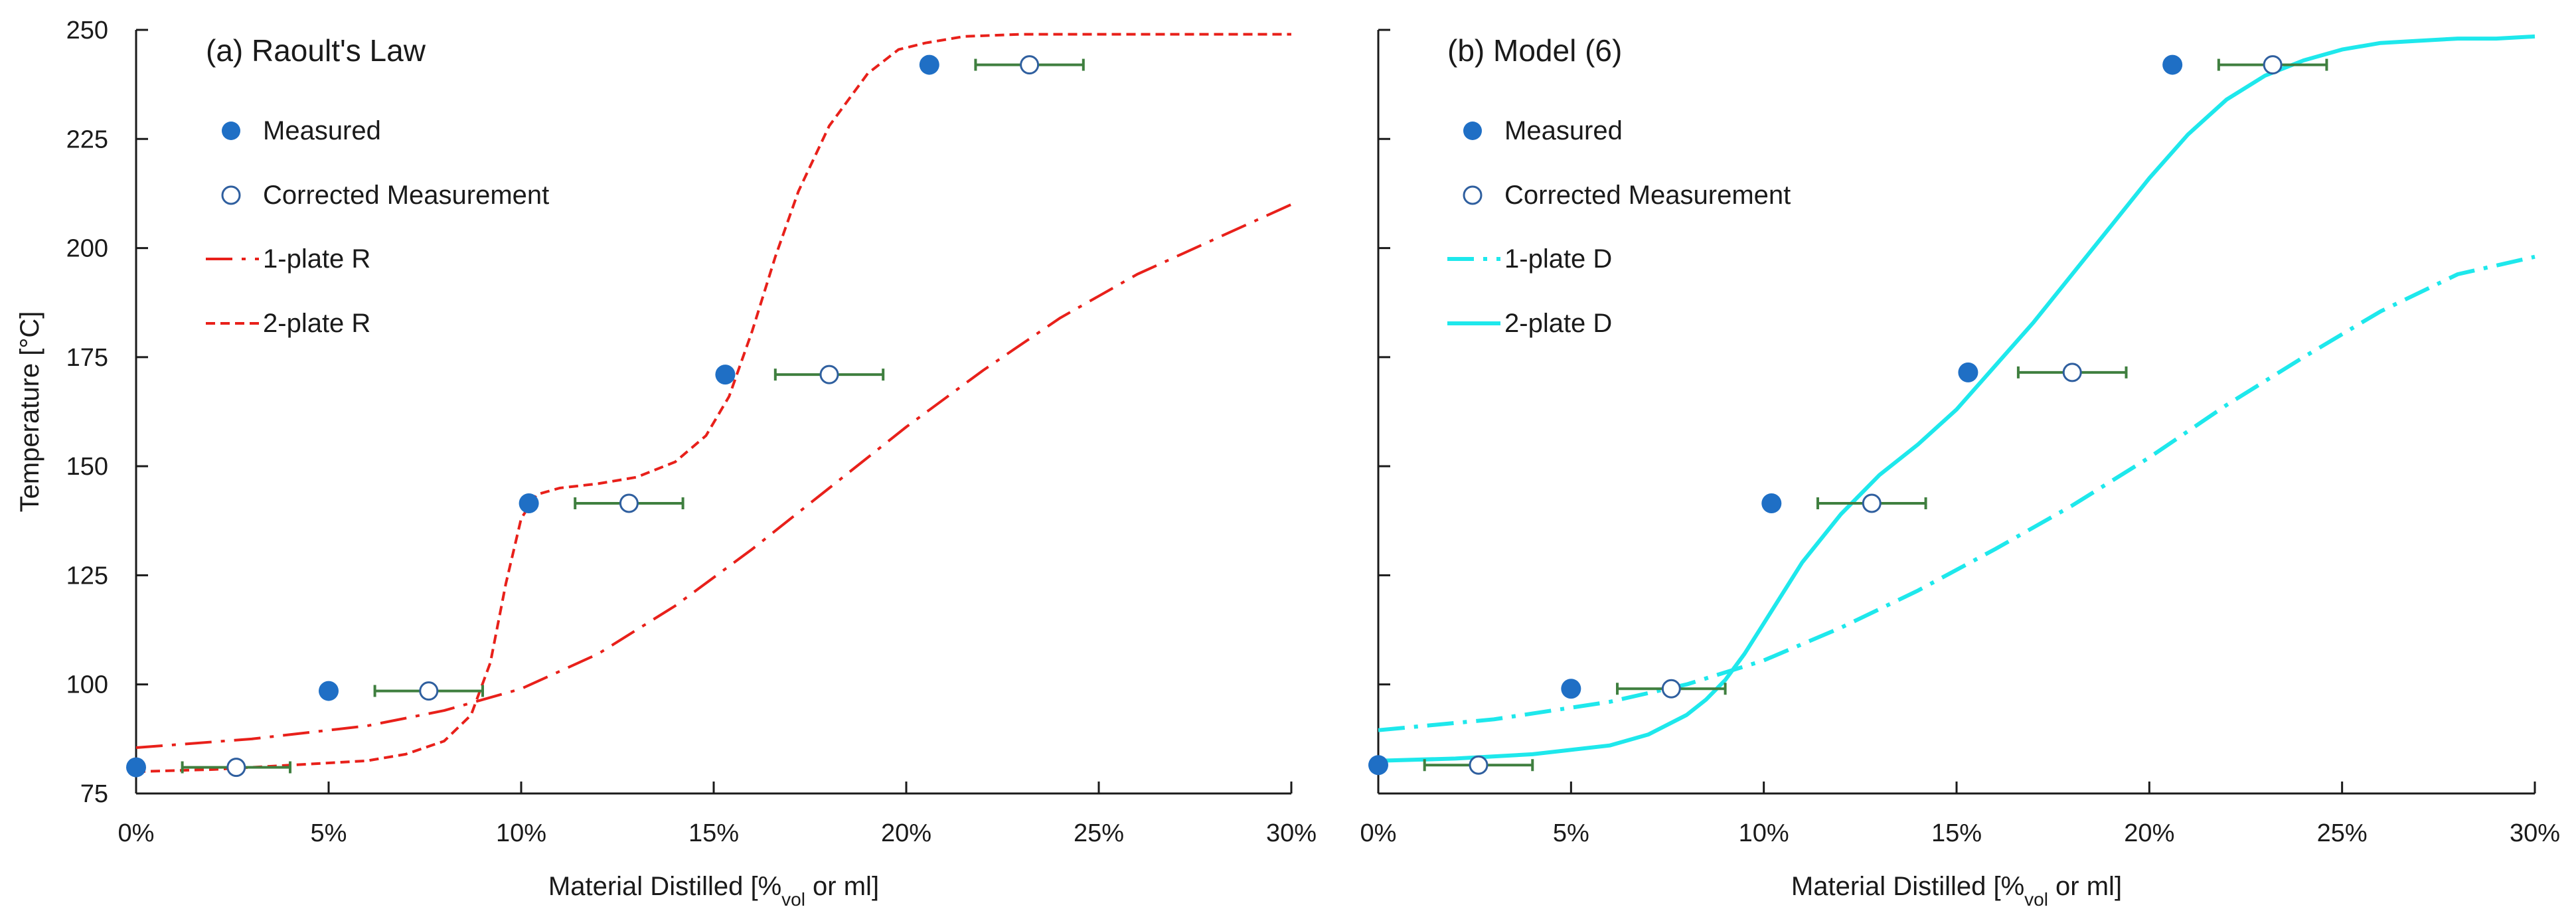 The image size is (2576, 913). I want to click on y-tick-label: 200, so click(87, 249).